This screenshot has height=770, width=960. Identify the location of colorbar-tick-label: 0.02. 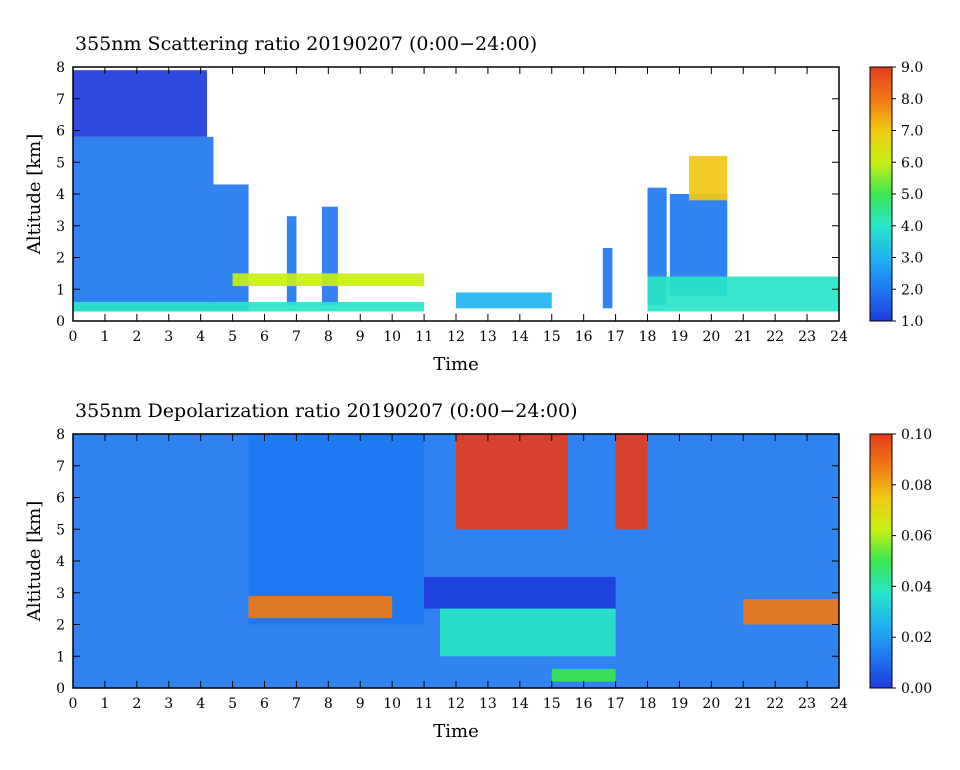
(916, 638).